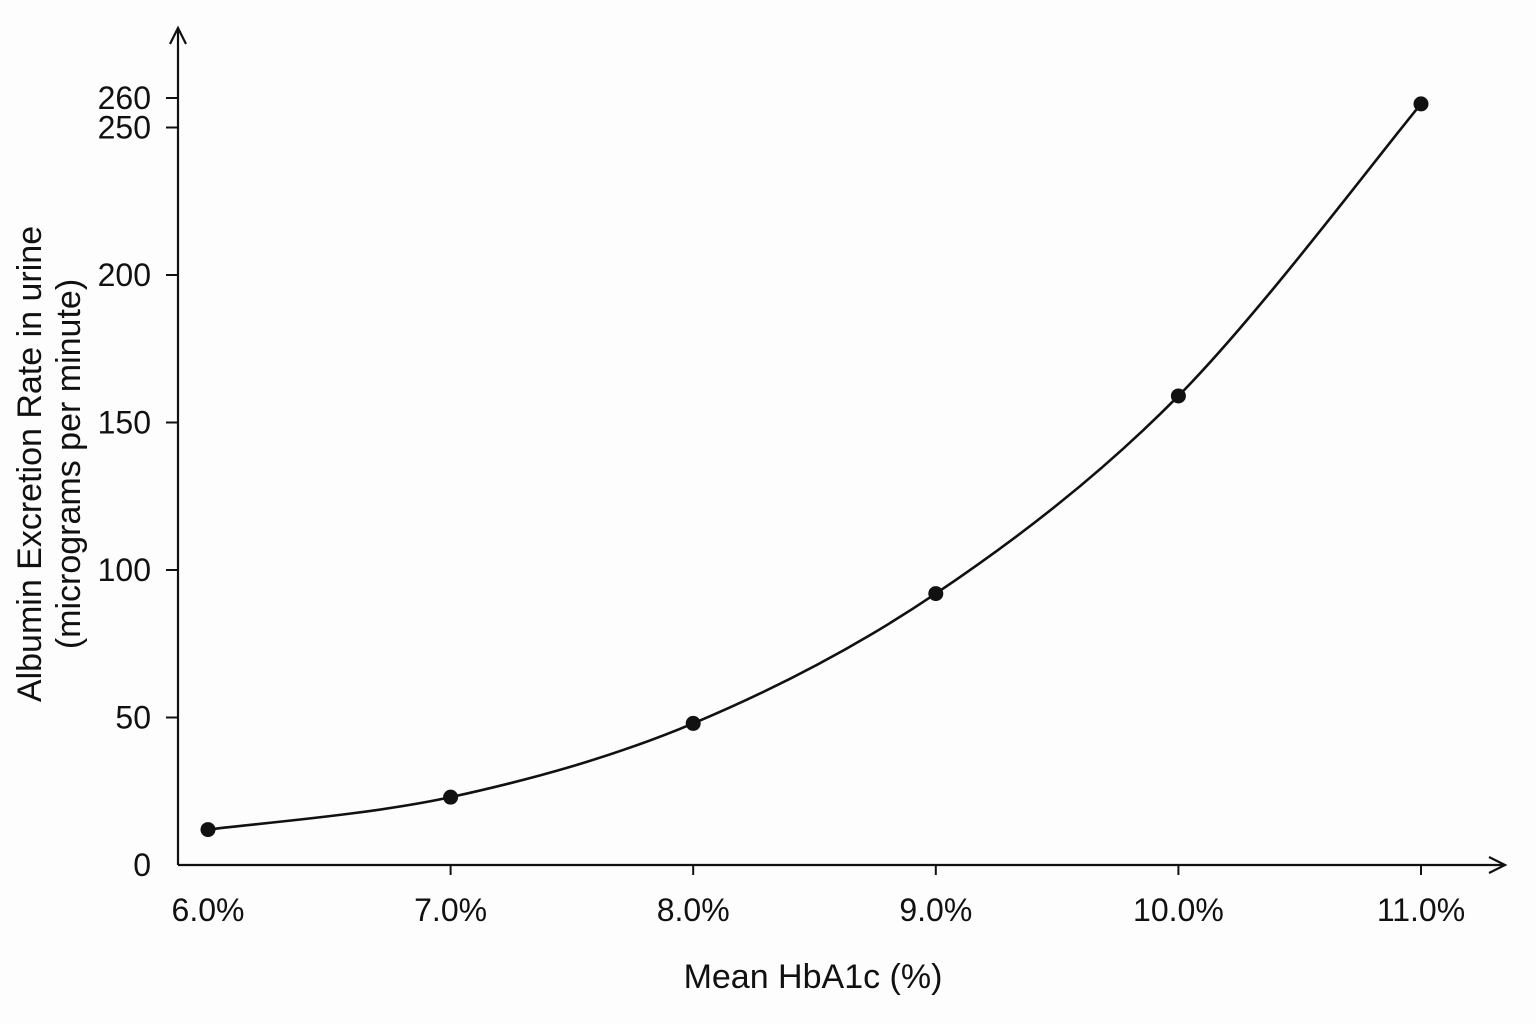 This screenshot has height=1024, width=1536. I want to click on y-axis-title-line-2: (micrograms per minute), so click(69, 464).